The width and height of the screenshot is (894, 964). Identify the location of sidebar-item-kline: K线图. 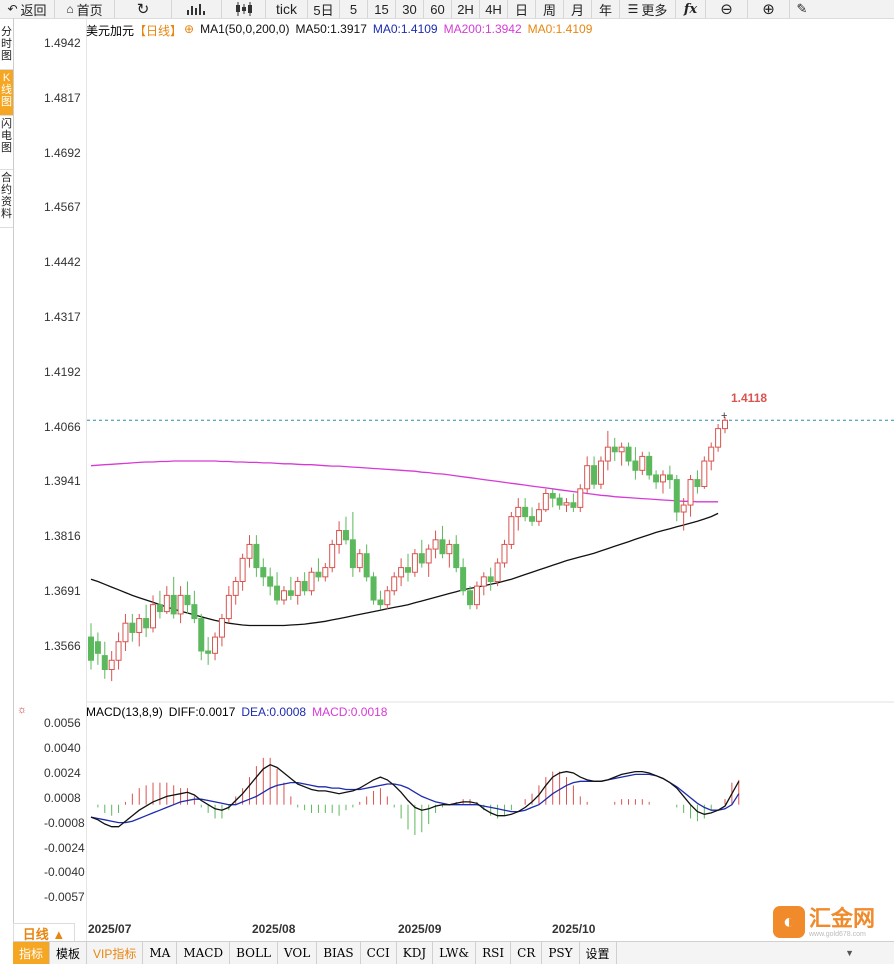
(6, 93).